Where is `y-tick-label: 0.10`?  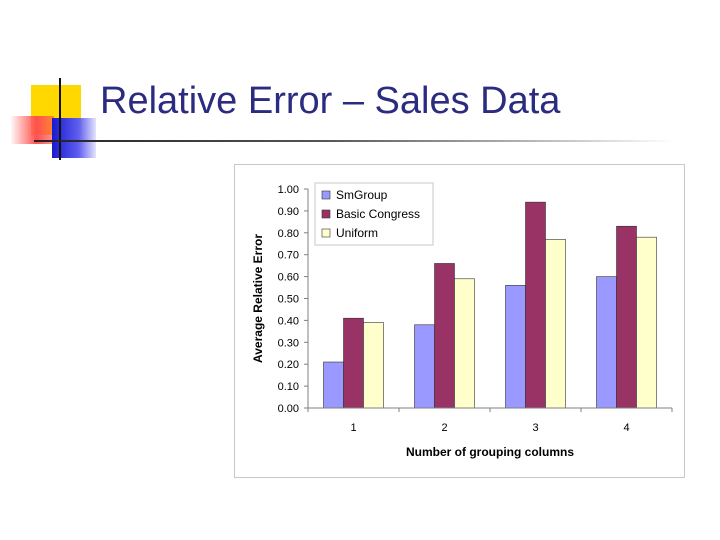 y-tick-label: 0.10 is located at coordinates (288, 387).